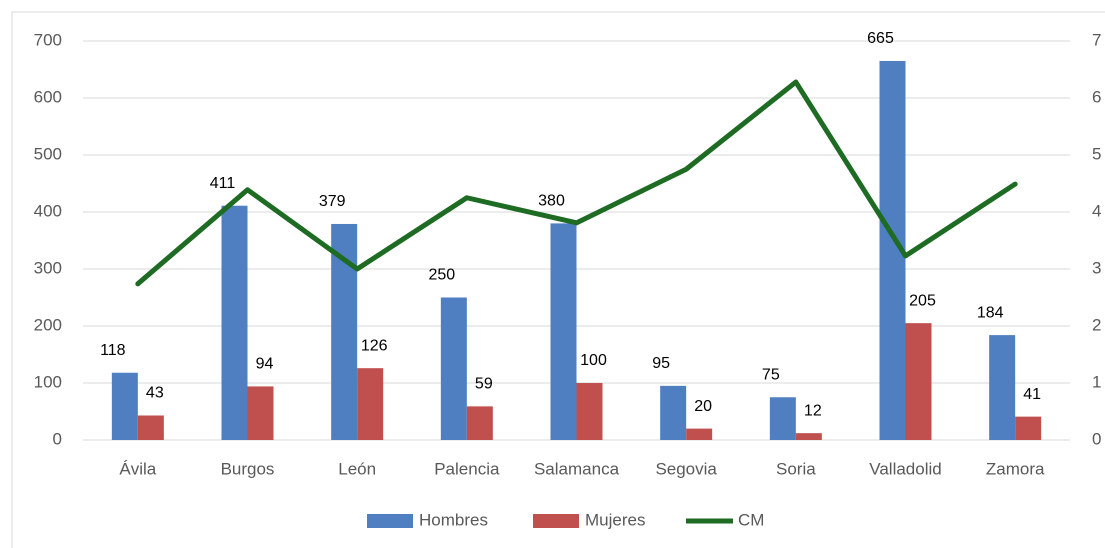  What do you see at coordinates (593, 360) in the screenshot?
I see `data-label: 100` at bounding box center [593, 360].